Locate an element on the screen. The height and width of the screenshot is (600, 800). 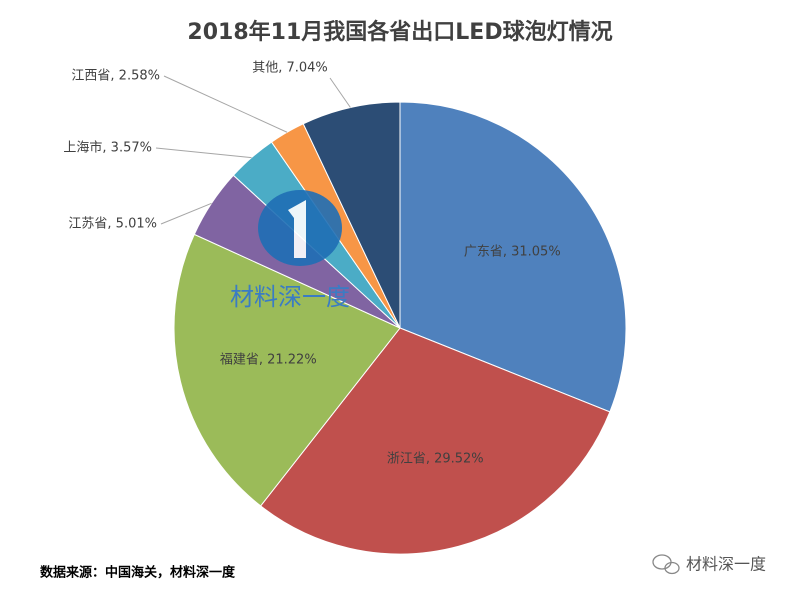
data-label: 福建省, 21.22% is located at coordinates (268, 360).